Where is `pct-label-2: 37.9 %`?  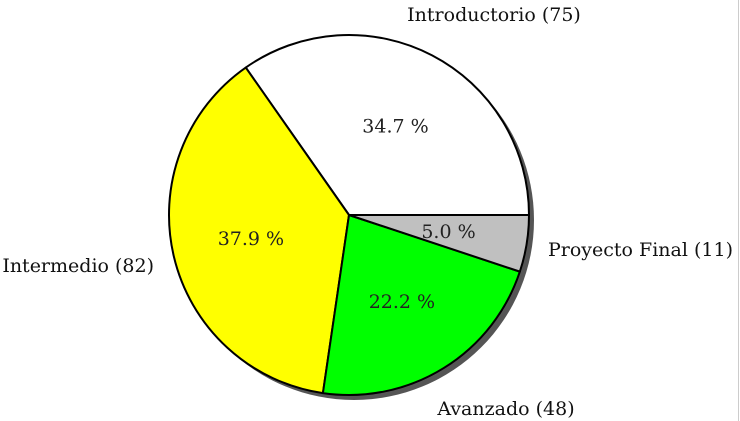 pct-label-2: 37.9 % is located at coordinates (251, 239).